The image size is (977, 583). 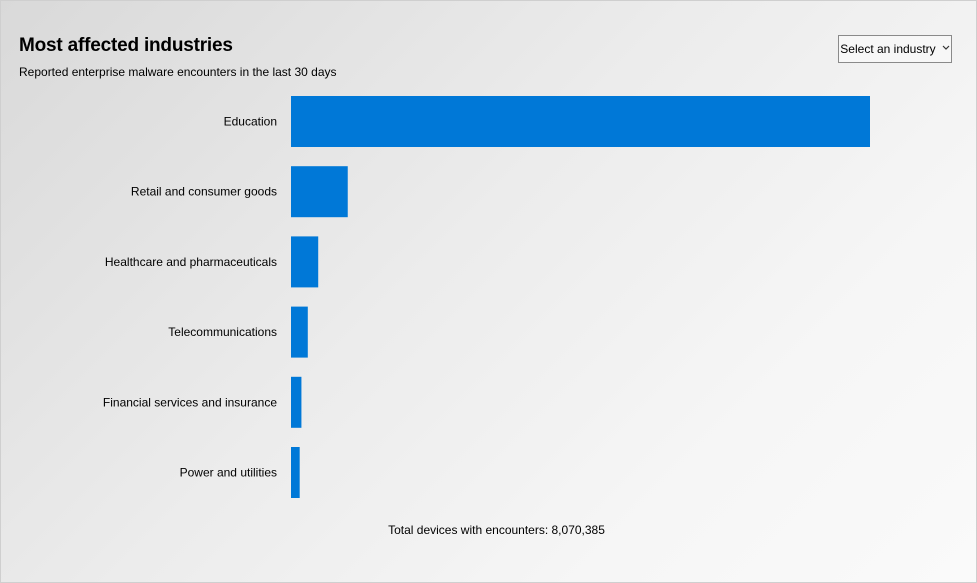 I want to click on bar-group-1: Retail and consumer goods, so click(x=239, y=192).